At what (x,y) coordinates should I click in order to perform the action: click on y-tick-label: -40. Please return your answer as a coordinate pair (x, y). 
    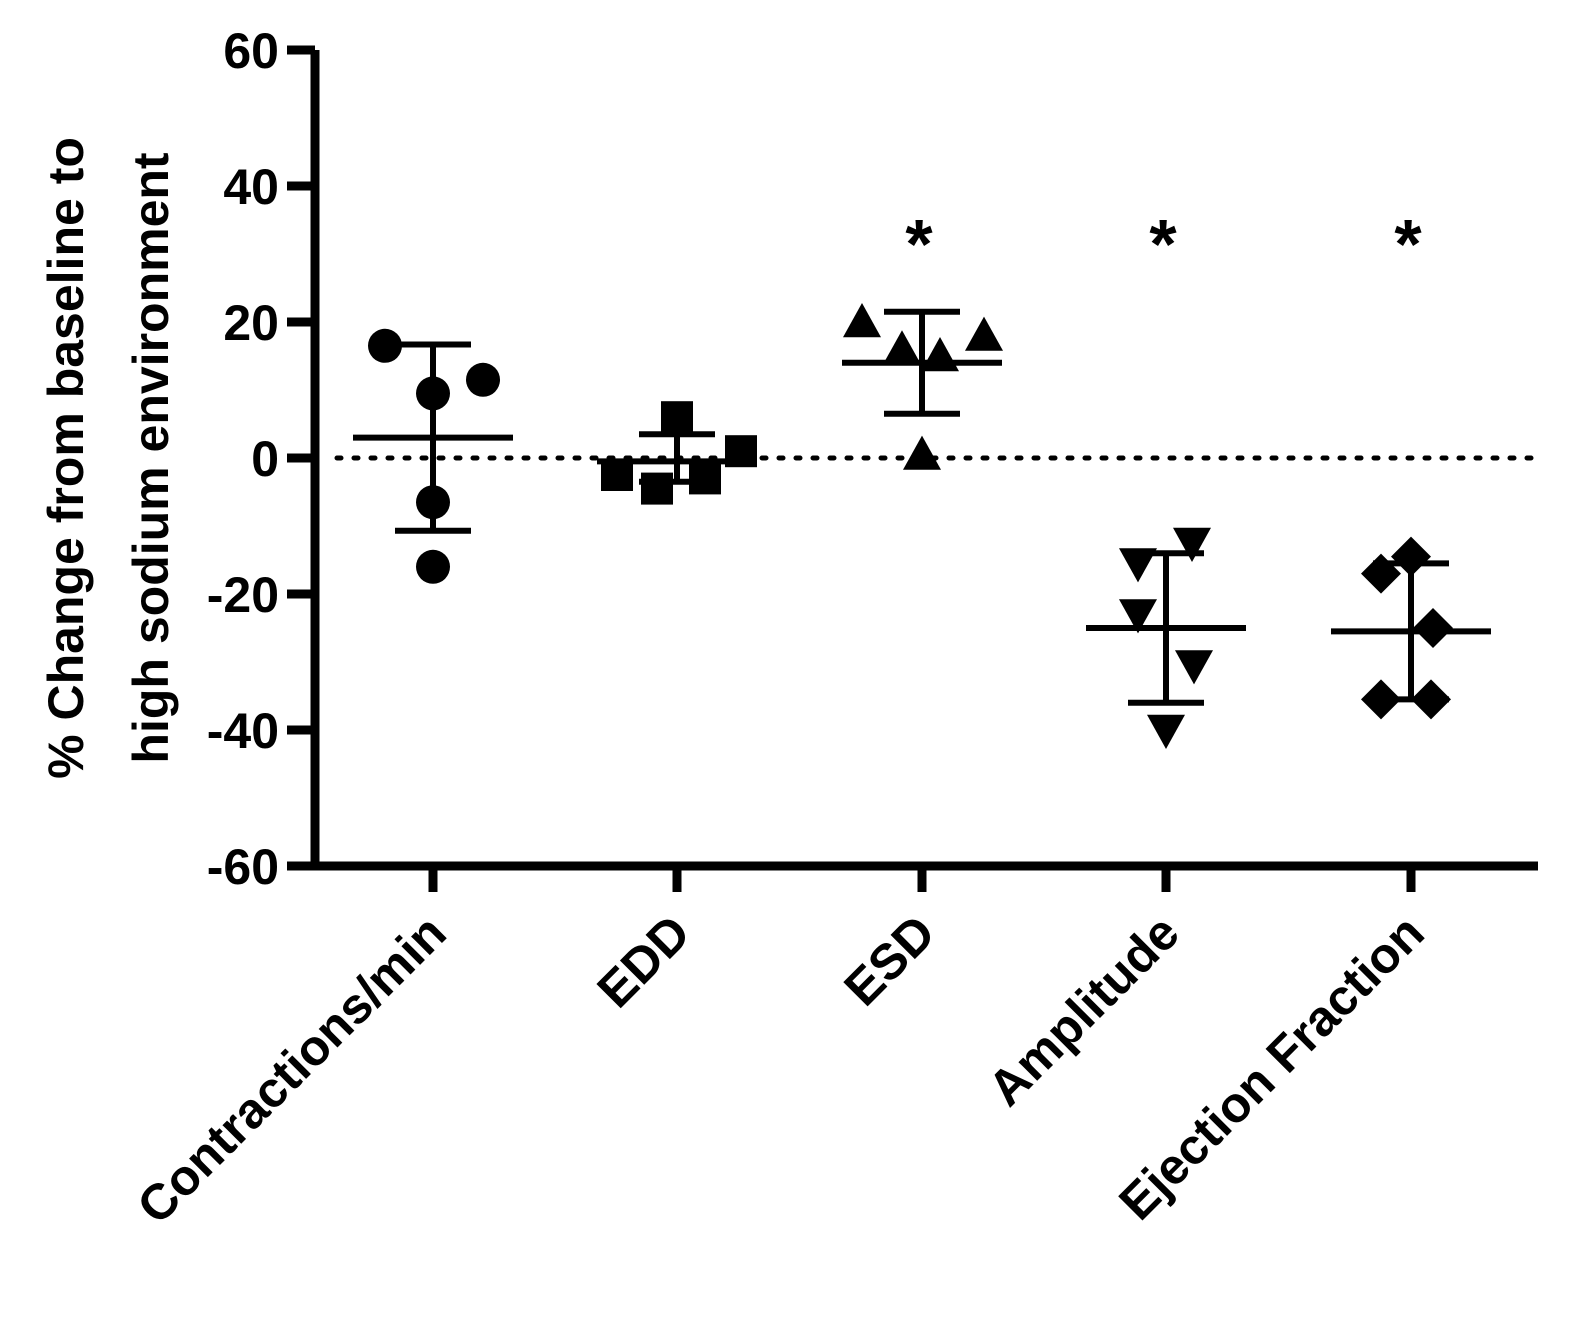
    Looking at the image, I should click on (243, 731).